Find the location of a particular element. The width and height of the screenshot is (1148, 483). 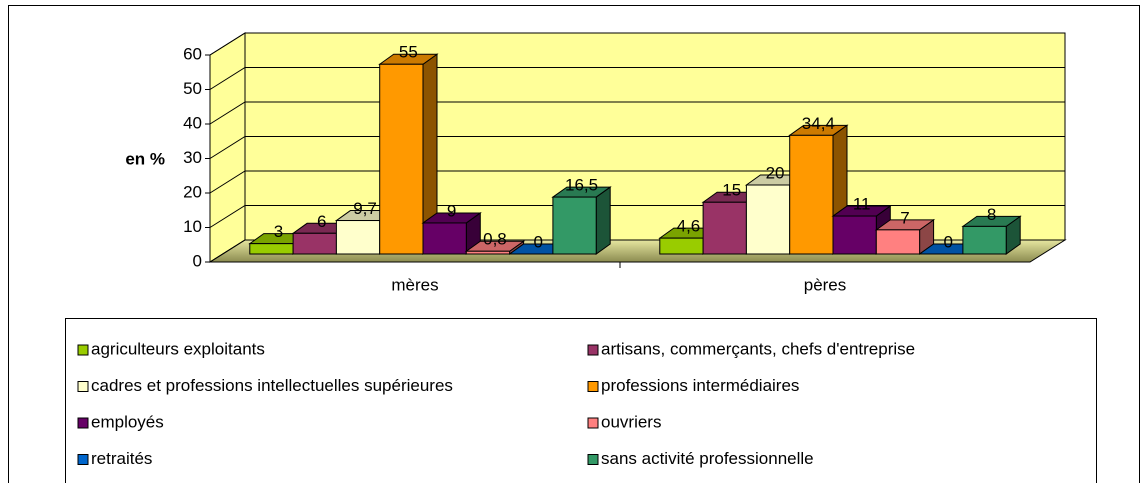

data-label: 8 is located at coordinates (991, 214).